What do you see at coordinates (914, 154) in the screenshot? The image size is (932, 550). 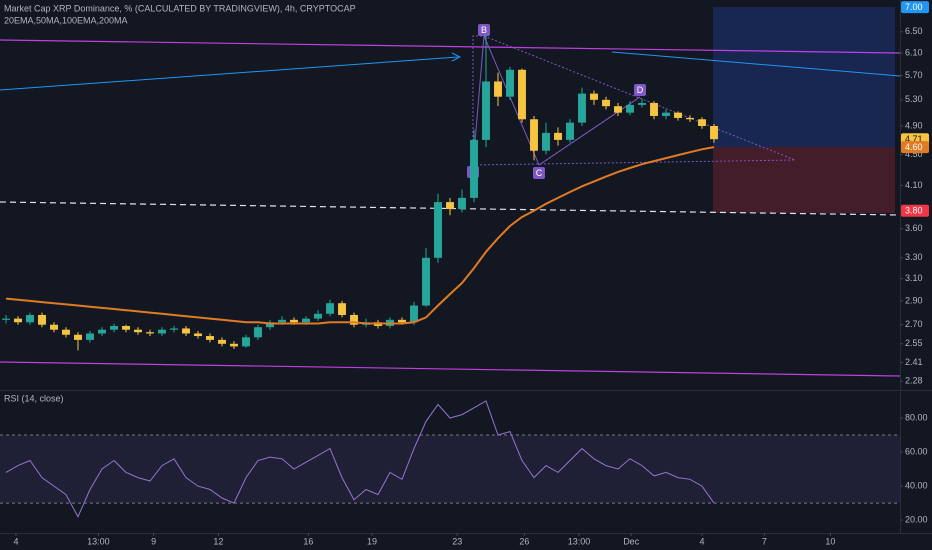 I see `y-tick-label: 4.50` at bounding box center [914, 154].